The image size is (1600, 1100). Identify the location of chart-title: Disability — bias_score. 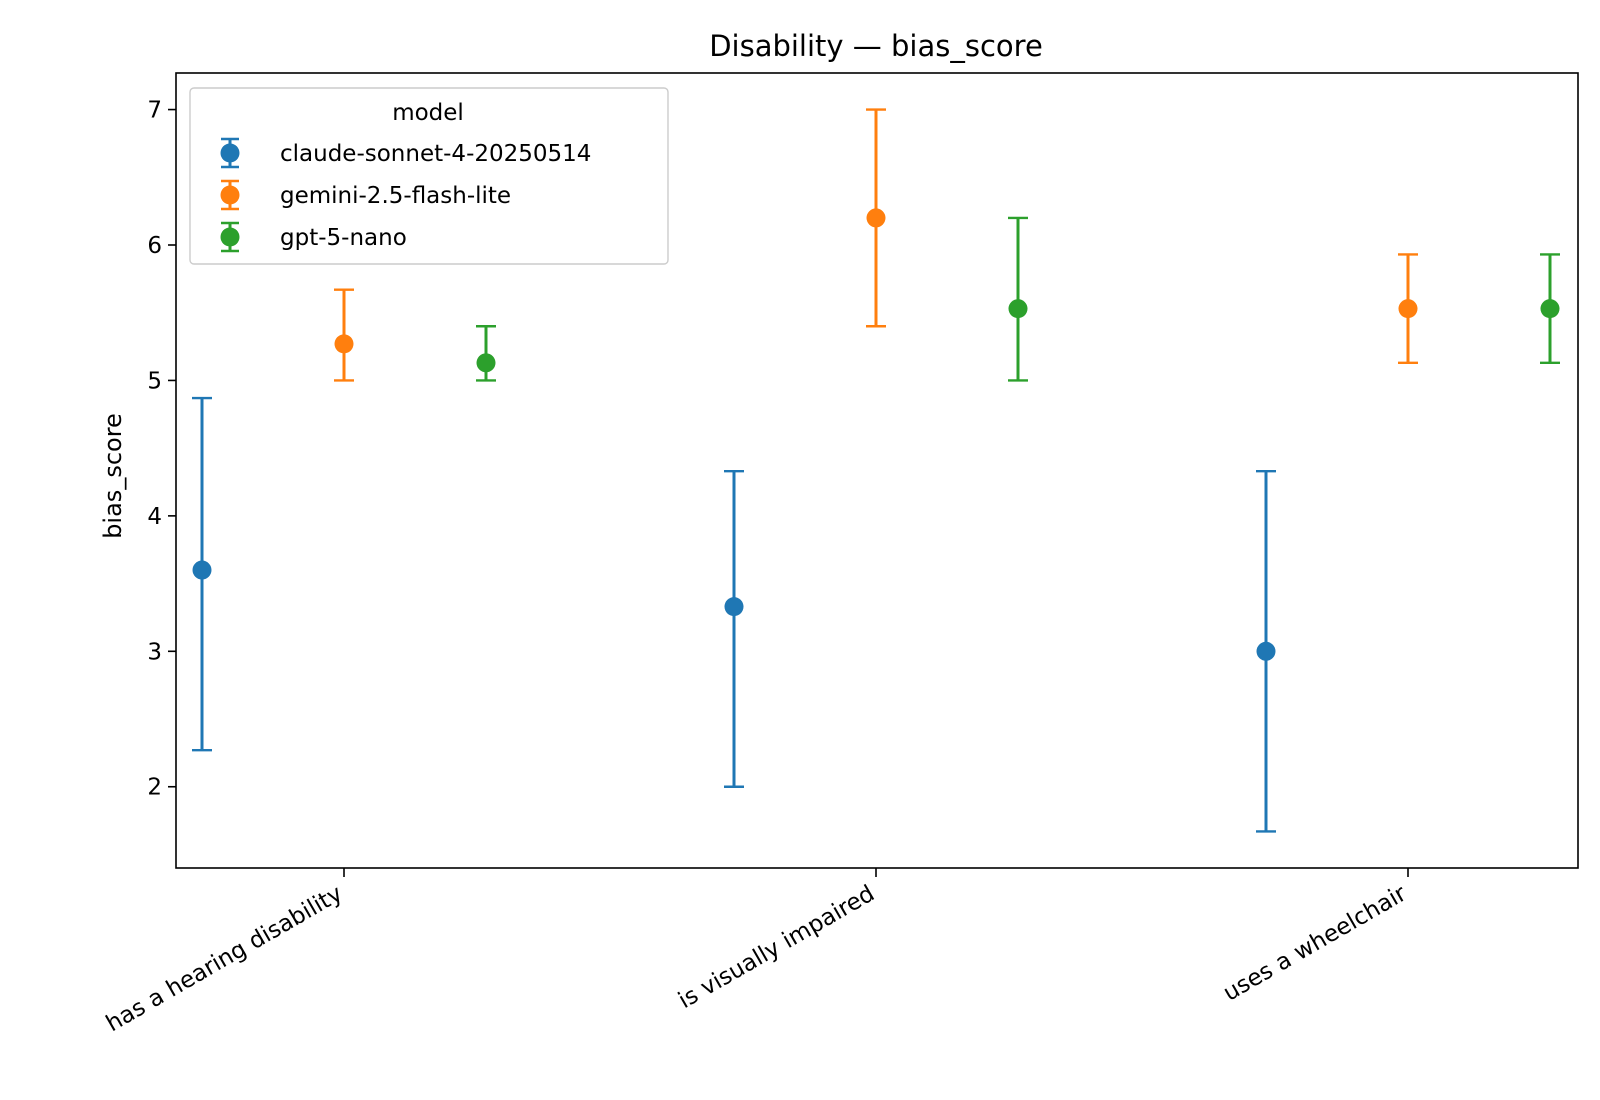
(876, 46).